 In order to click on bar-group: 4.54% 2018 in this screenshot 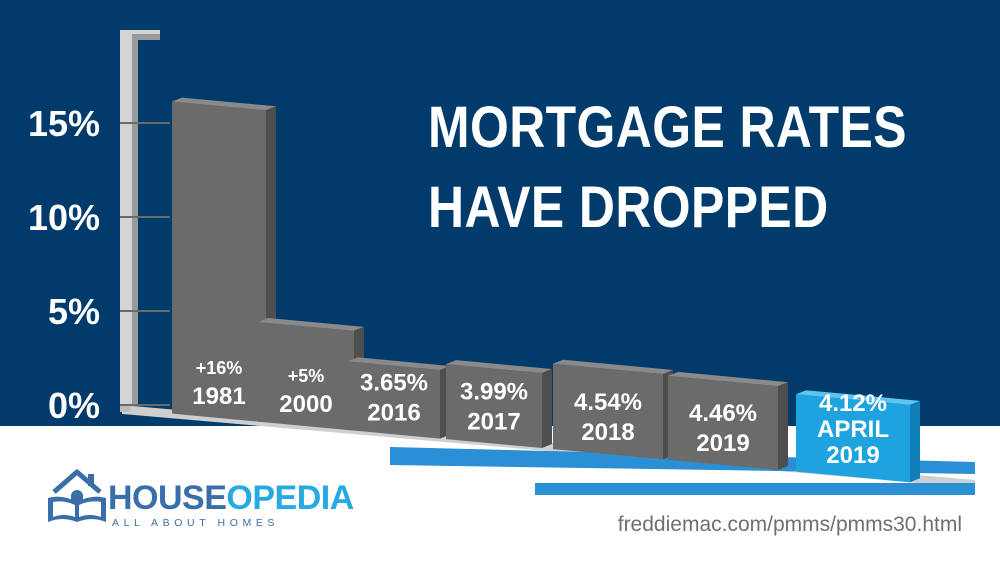, I will do `click(613, 409)`.